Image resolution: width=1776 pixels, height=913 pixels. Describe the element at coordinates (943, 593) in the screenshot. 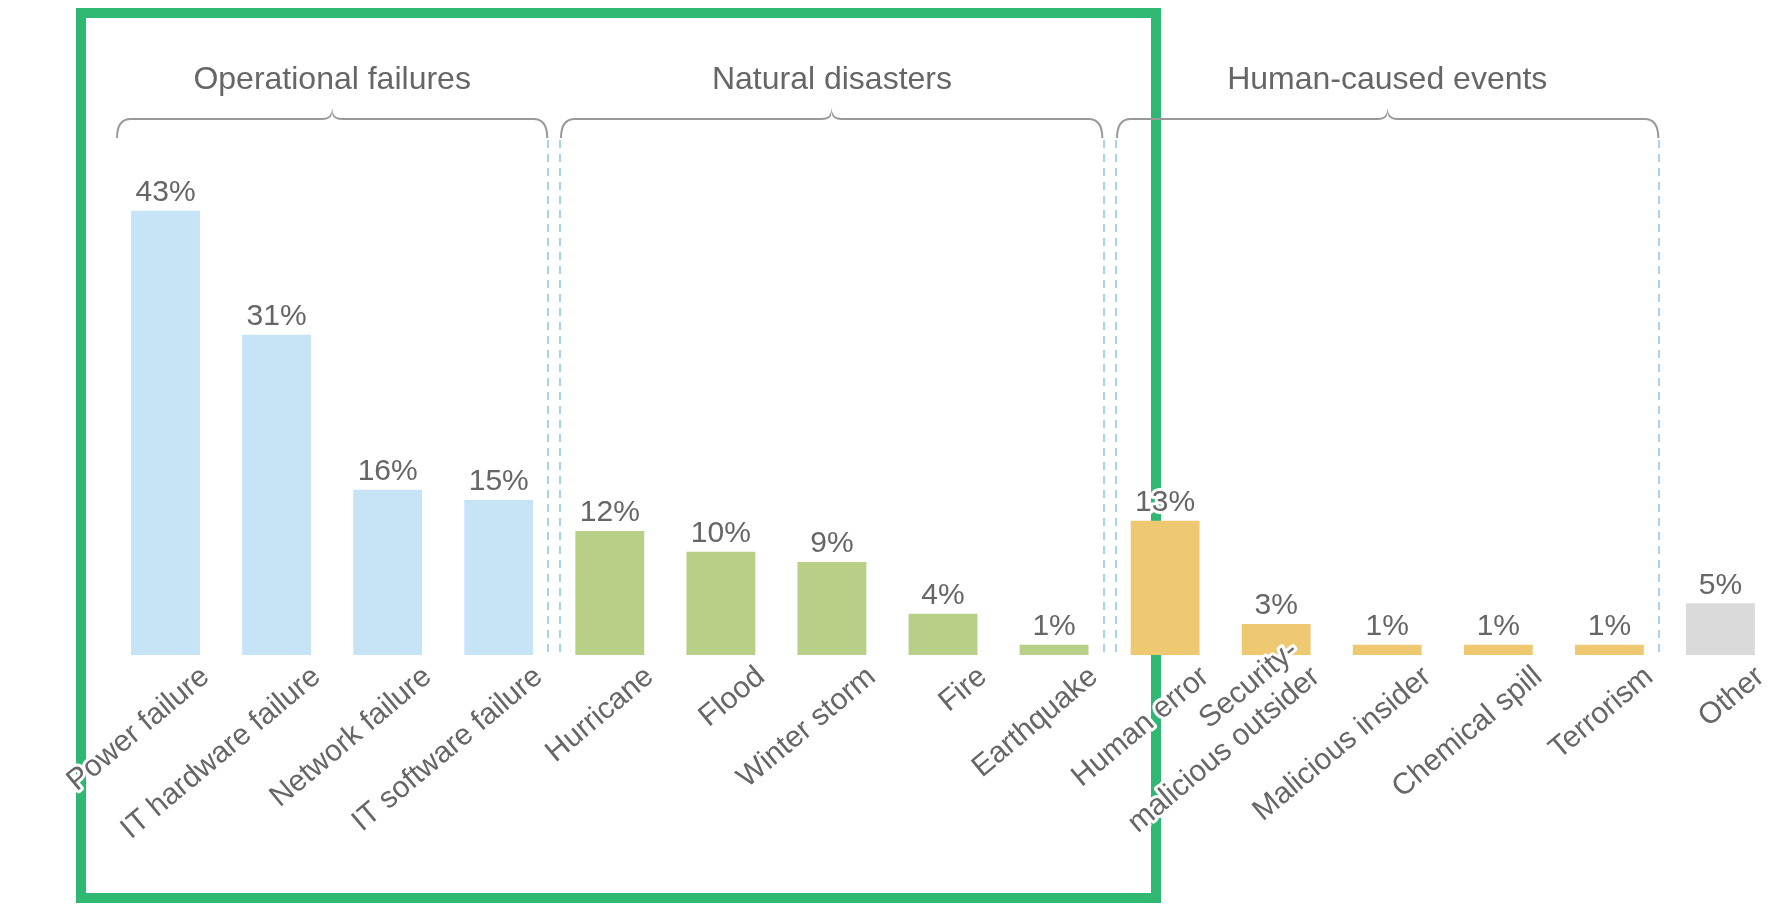

I see `data-label: 4%` at that location.